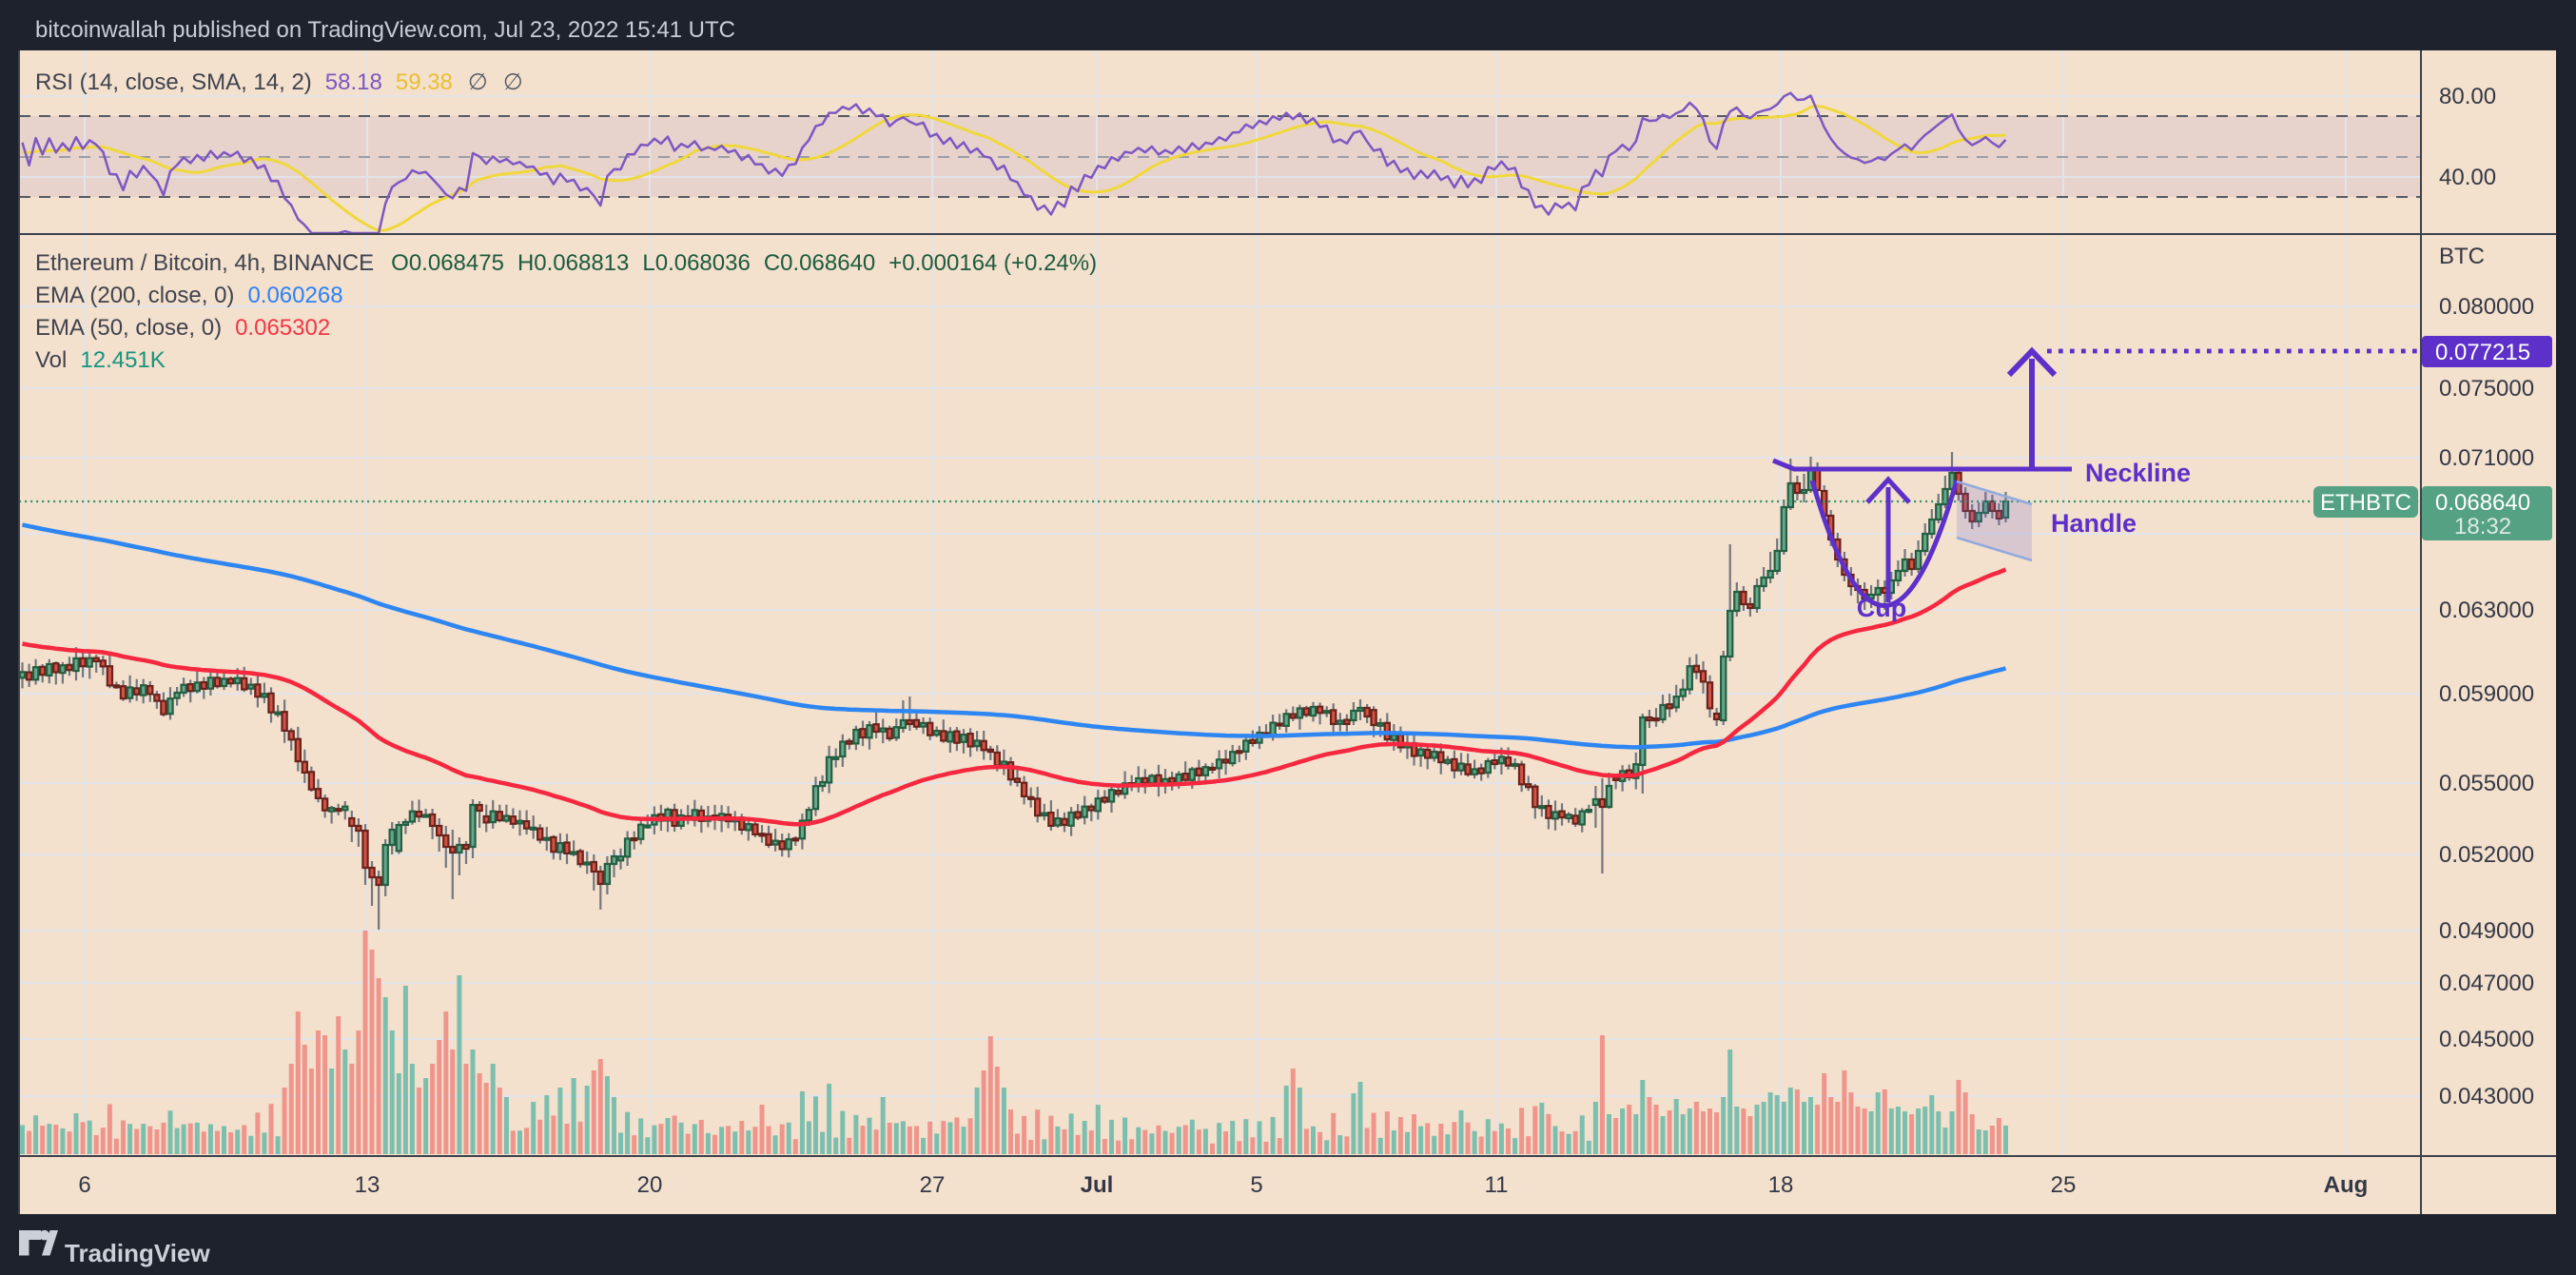 The height and width of the screenshot is (1275, 2576). What do you see at coordinates (189, 295) in the screenshot?
I see `svg-text:EMA (200, close, 0)0.060268: EMA (200, close, 0) 0.060268` at bounding box center [189, 295].